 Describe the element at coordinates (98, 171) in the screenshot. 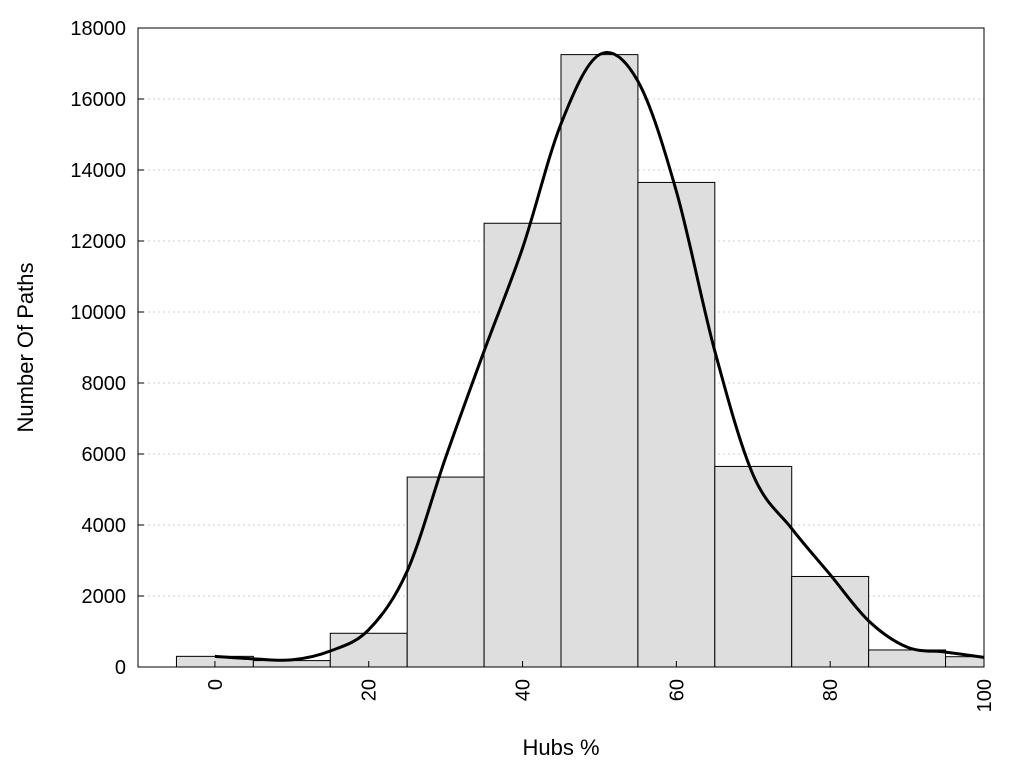

I see `y-tick-label: 14000` at that location.